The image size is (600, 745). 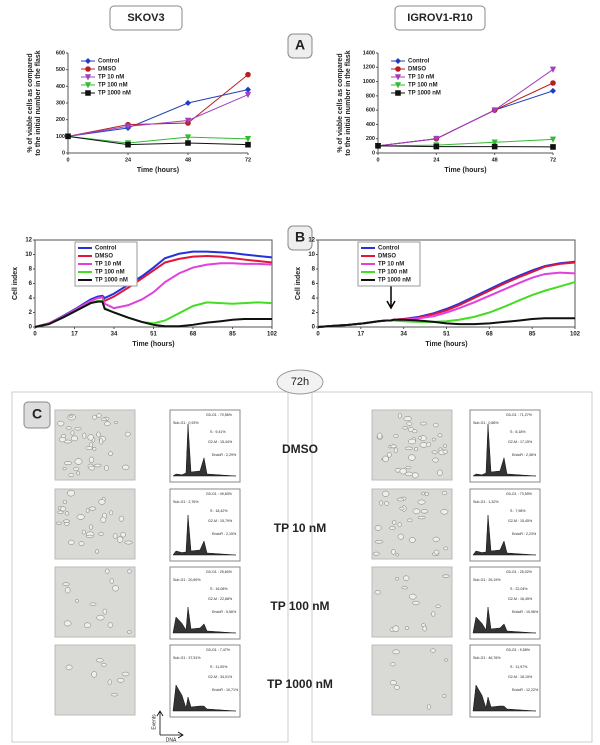 What do you see at coordinates (220, 677) in the screenshot?
I see `cycle-stat: G2-M : 34,01%` at bounding box center [220, 677].